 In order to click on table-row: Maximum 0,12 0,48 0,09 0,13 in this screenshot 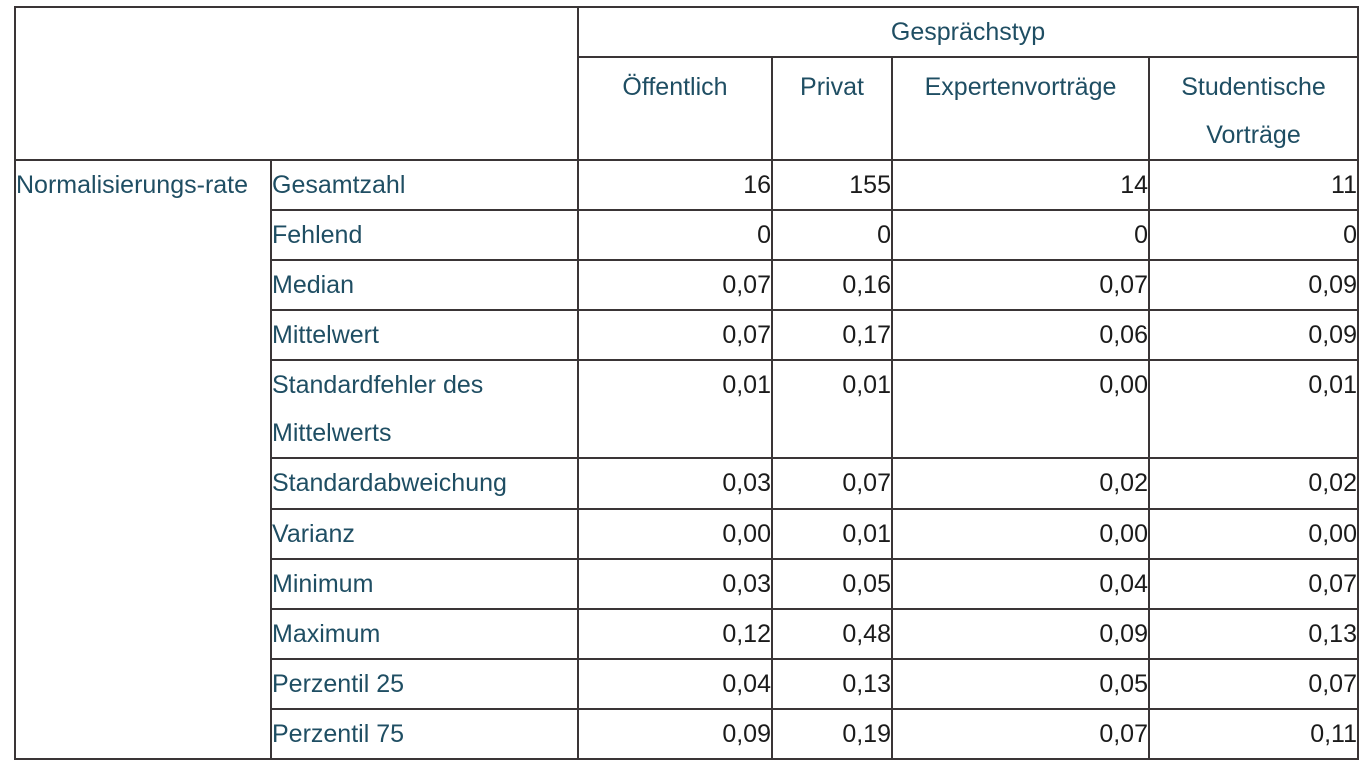, I will do `click(687, 634)`.